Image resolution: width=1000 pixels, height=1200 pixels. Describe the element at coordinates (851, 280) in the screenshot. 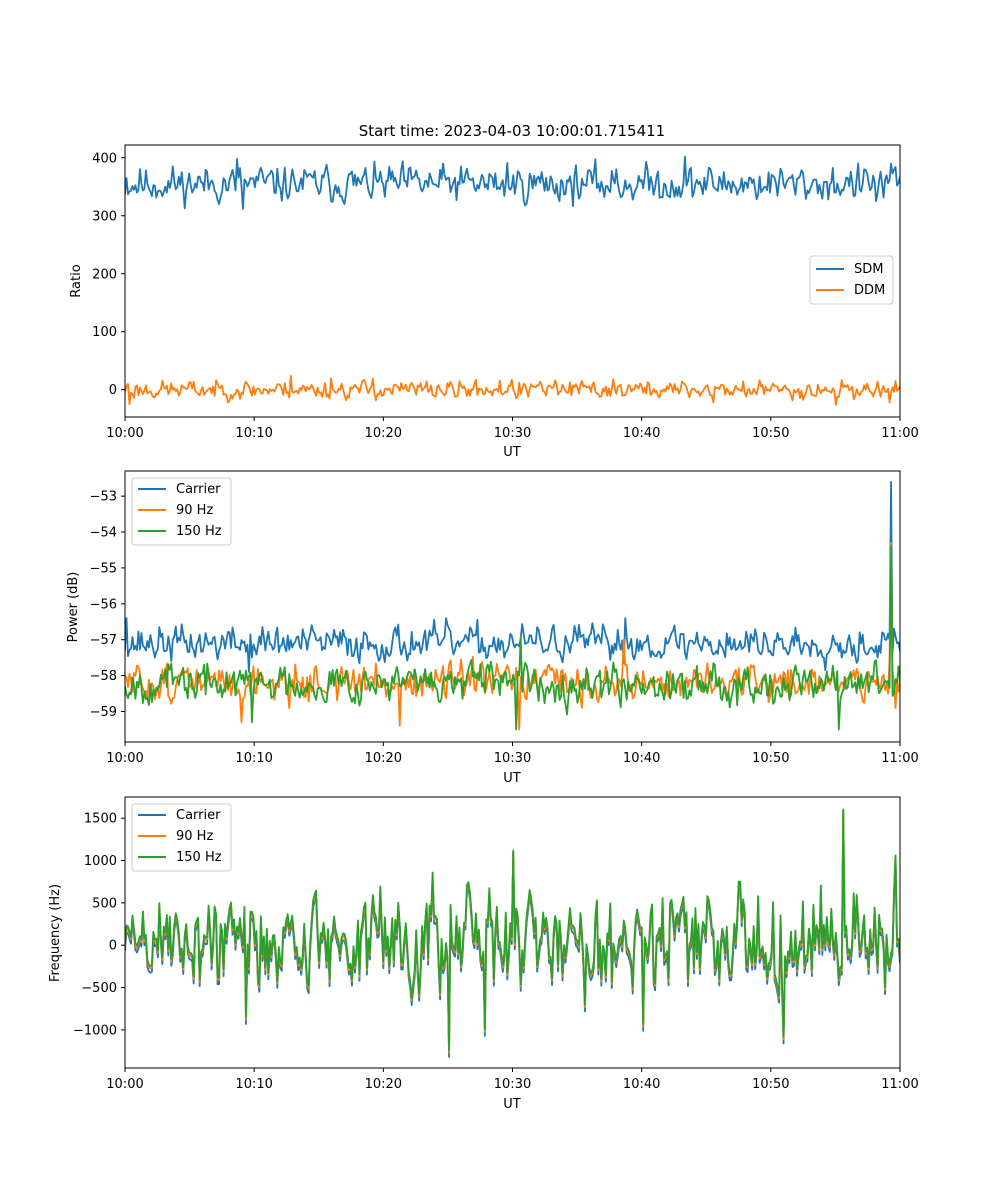

I see `ratio-legend: SDM DDM` at that location.